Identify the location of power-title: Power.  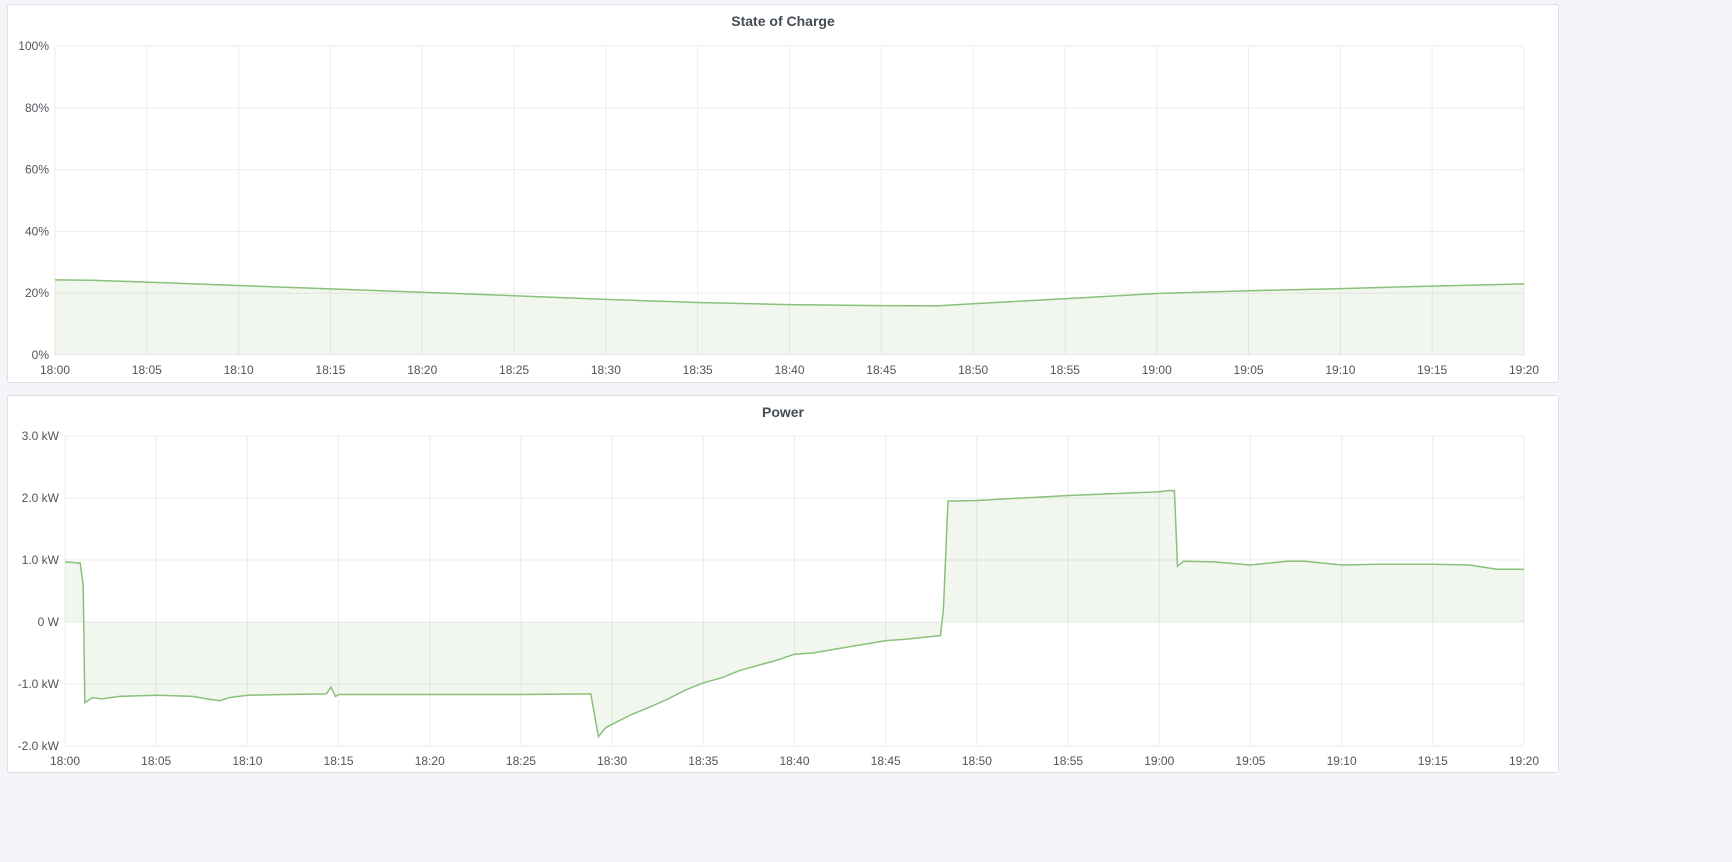
(782, 412).